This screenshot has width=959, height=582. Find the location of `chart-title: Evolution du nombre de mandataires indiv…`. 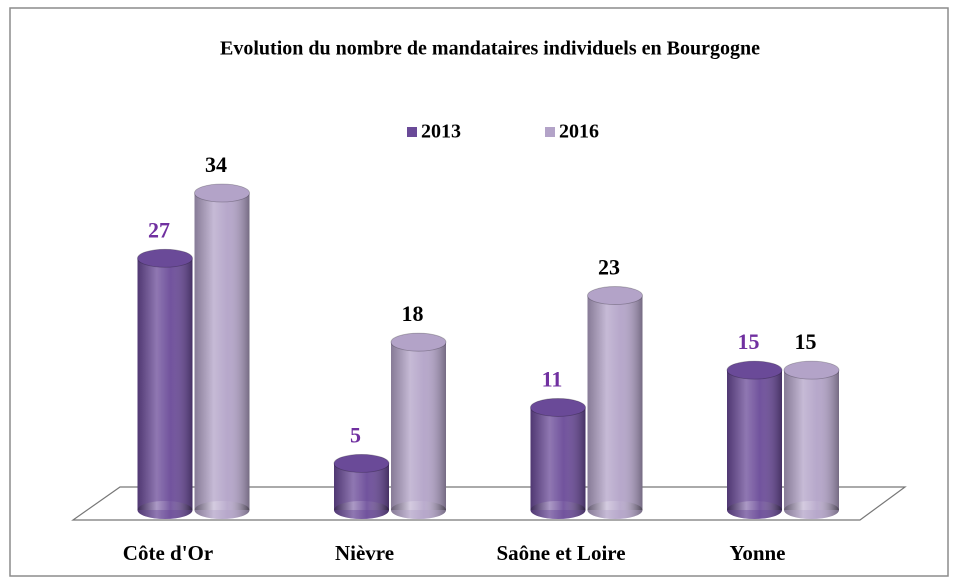

chart-title: Evolution du nombre de mandataires indiv… is located at coordinates (490, 49).